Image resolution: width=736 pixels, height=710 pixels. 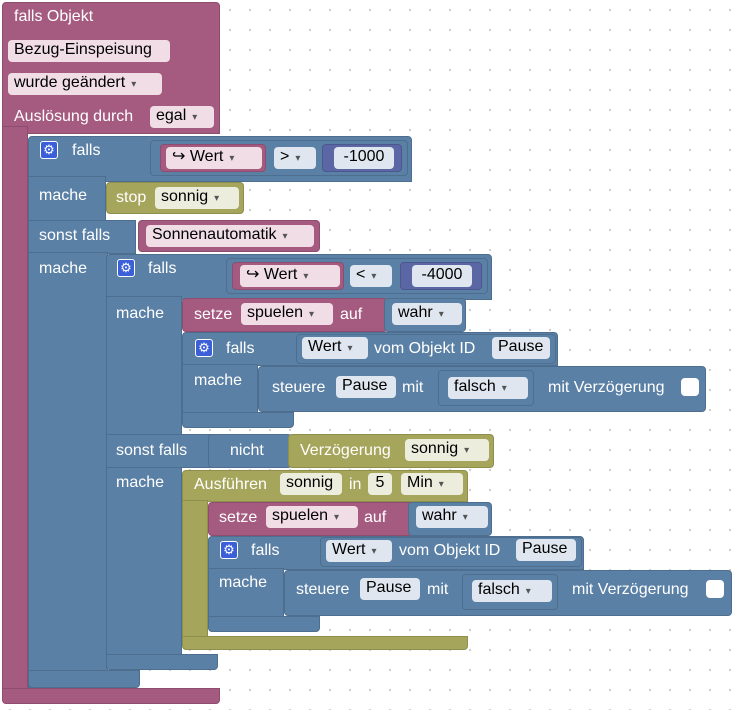 What do you see at coordinates (15, 411) in the screenshot?
I see `event-block-spine` at bounding box center [15, 411].